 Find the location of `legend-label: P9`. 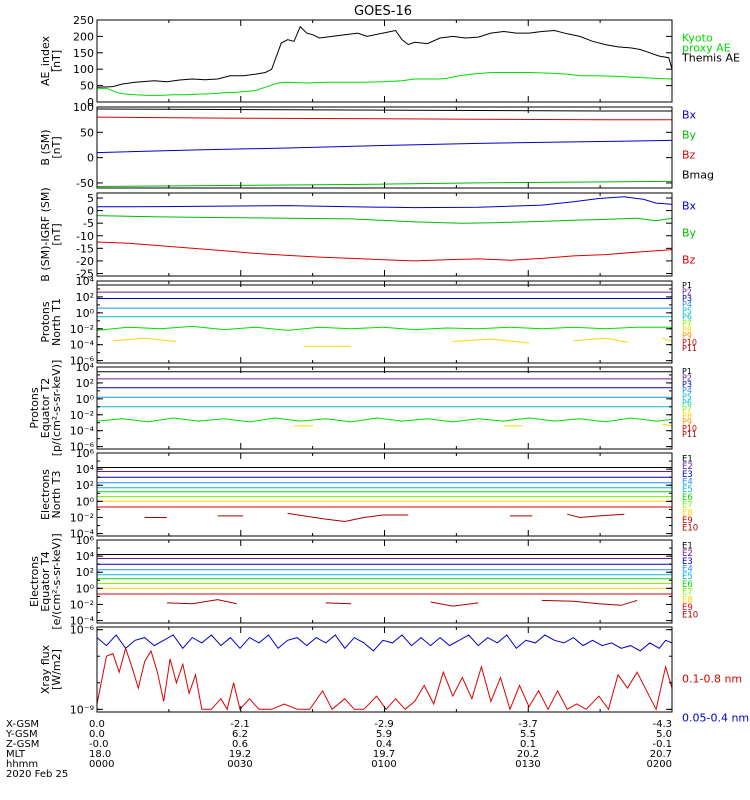

legend-label: P9 is located at coordinates (687, 422).